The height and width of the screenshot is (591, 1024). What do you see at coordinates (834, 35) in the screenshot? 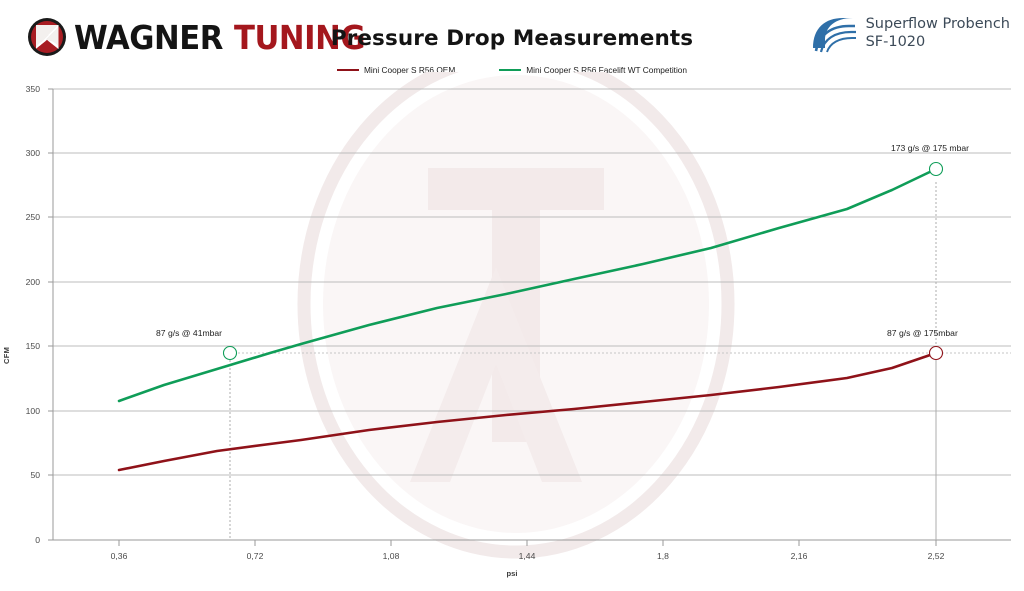
I see `superflow-wave-icon` at bounding box center [834, 35].